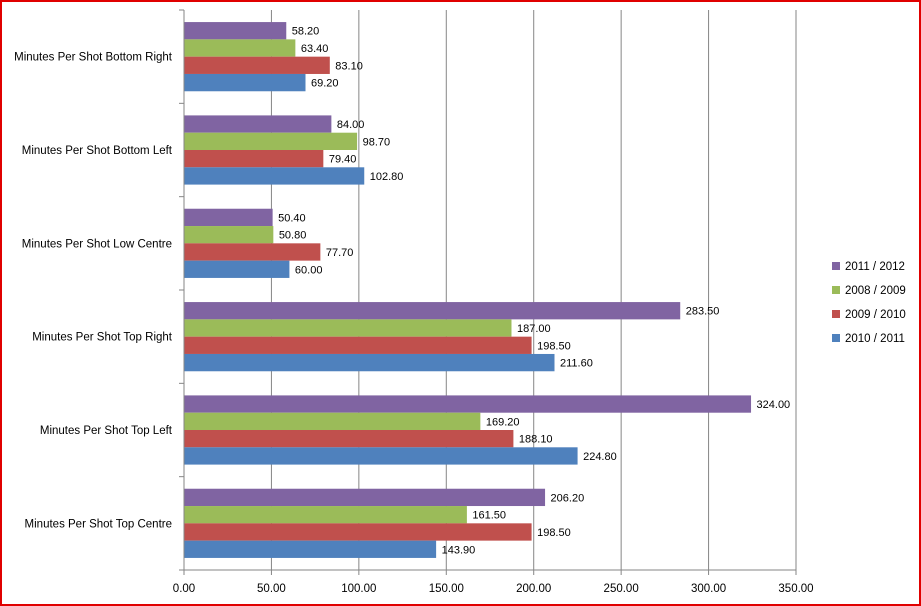 The image size is (921, 606). Describe the element at coordinates (98, 524) in the screenshot. I see `category-label: Minutes Per Shot Top Centre` at that location.